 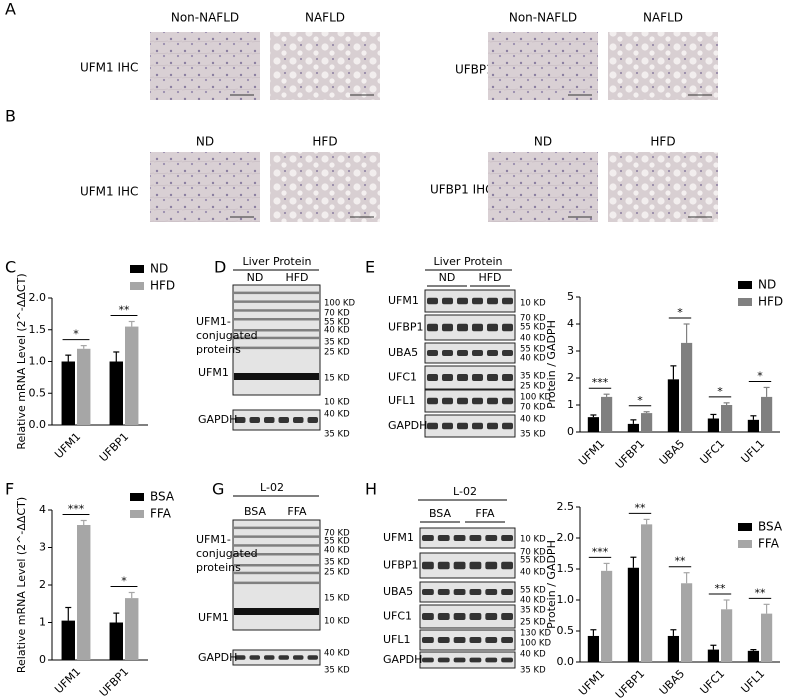 I want to click on y-tick-label: 0.0, so click(x=566, y=661).